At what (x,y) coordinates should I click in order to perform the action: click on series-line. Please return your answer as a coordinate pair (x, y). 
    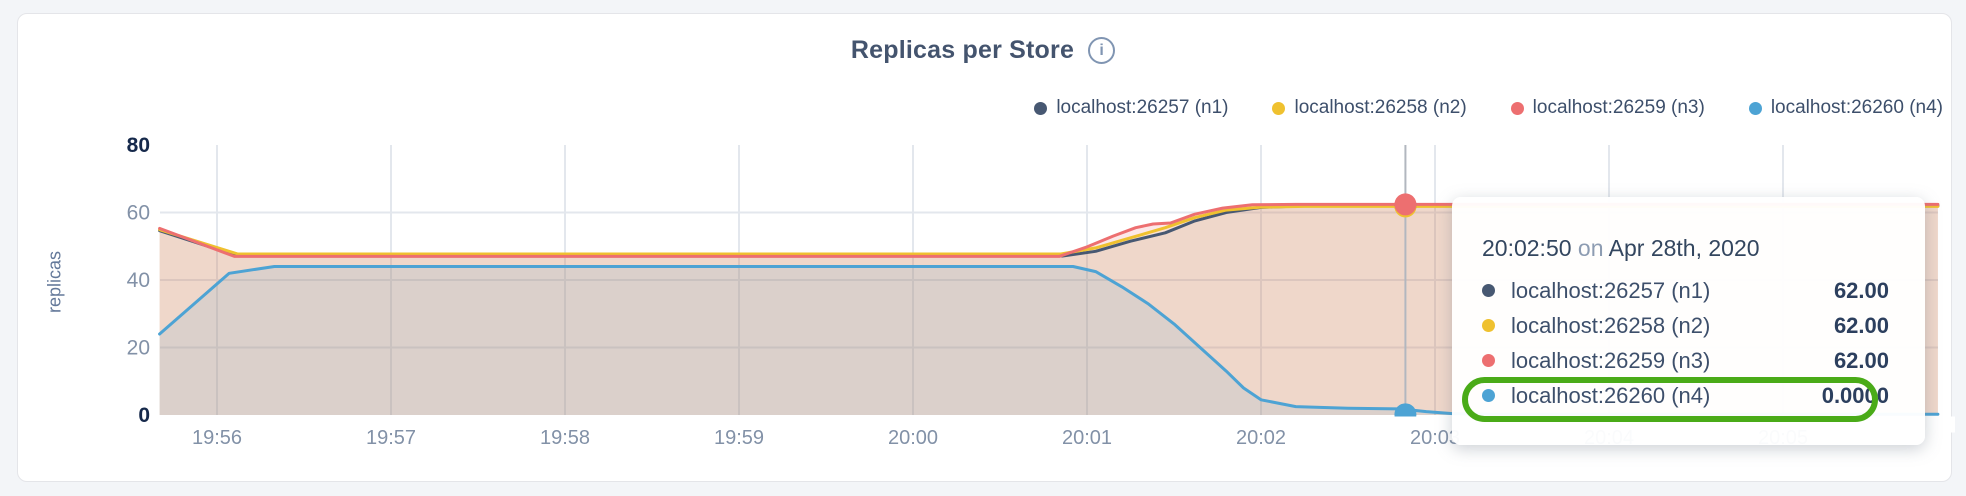
    Looking at the image, I should click on (1049, 230).